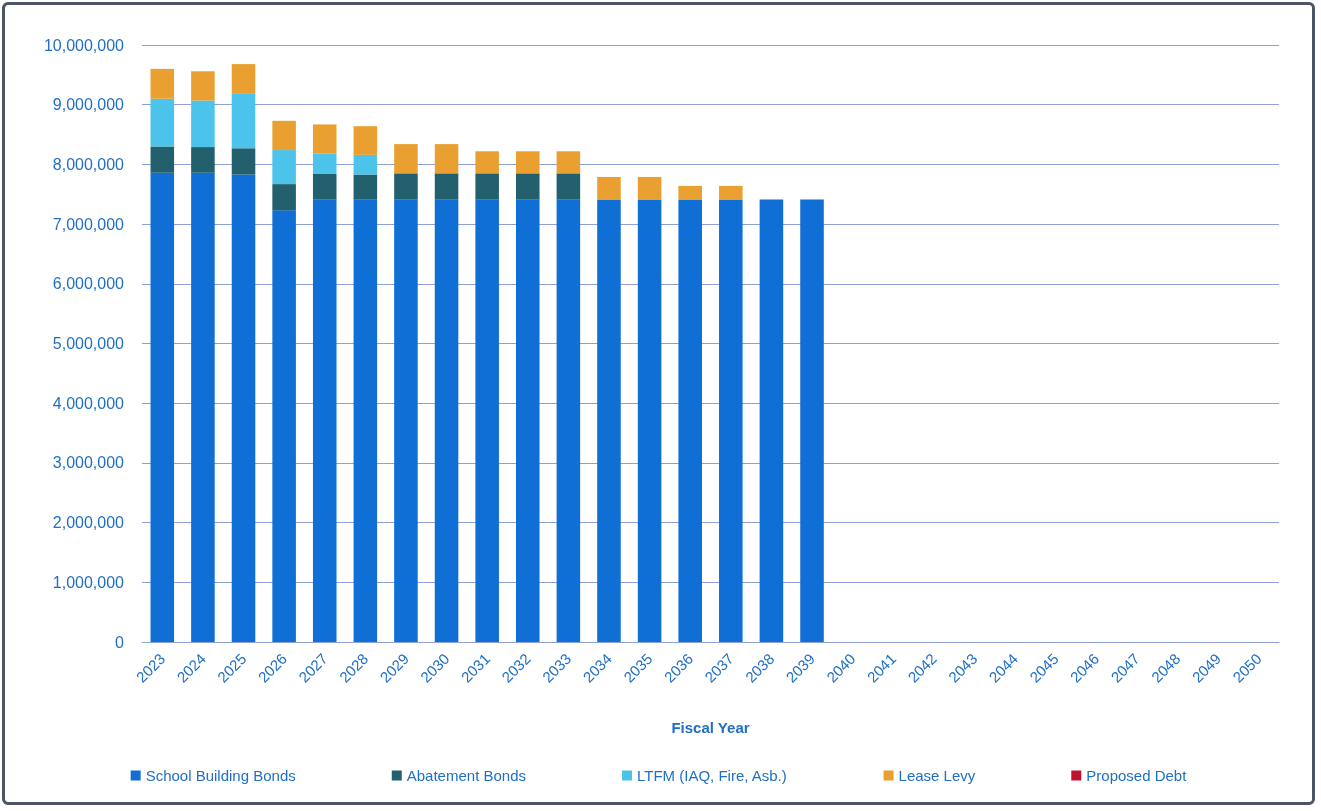 The height and width of the screenshot is (811, 1321). I want to click on y-tick-label: 6,000,000, so click(88, 284).